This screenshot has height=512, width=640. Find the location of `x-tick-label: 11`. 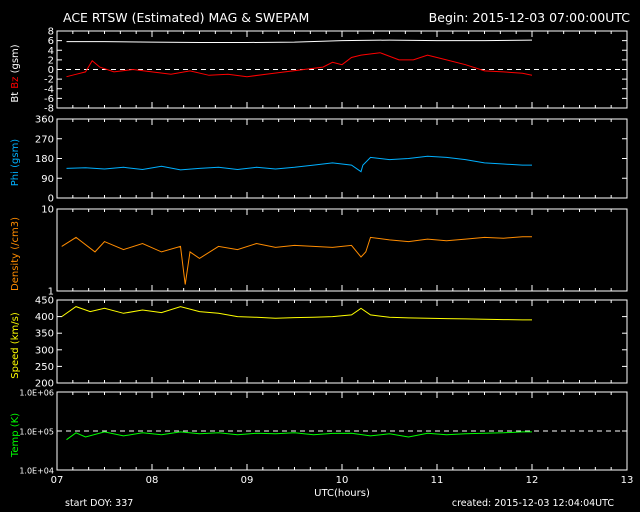

x-tick-label: 11 is located at coordinates (437, 480).